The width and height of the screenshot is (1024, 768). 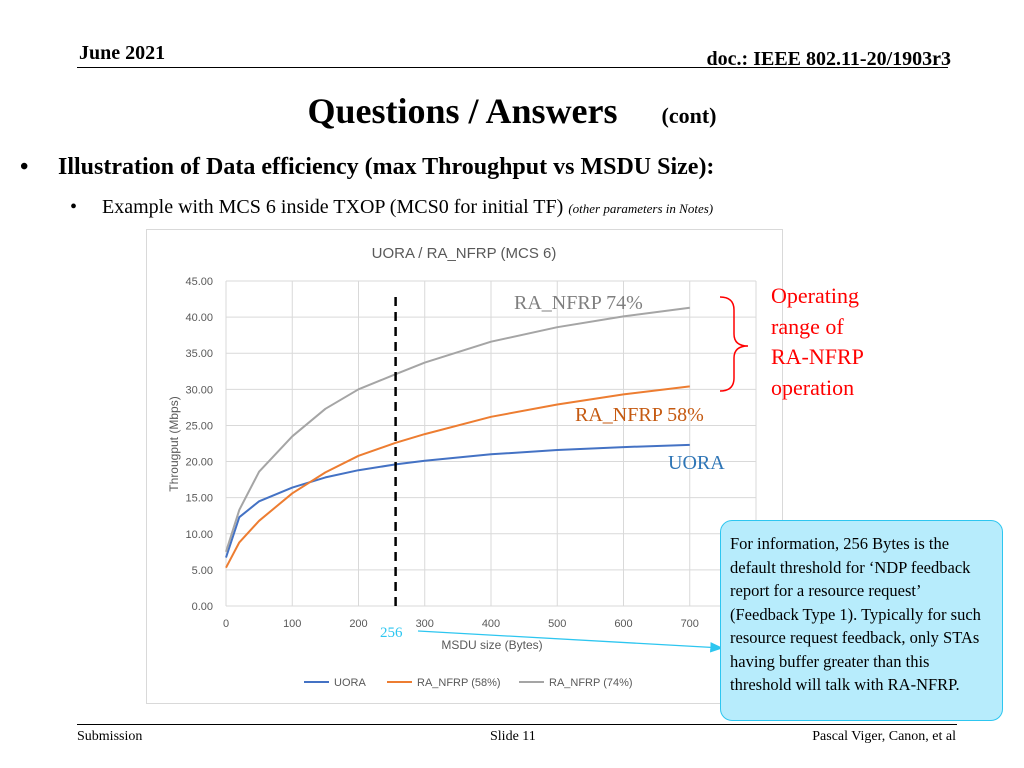 What do you see at coordinates (199, 390) in the screenshot?
I see `y-tick-label: 30.00` at bounding box center [199, 390].